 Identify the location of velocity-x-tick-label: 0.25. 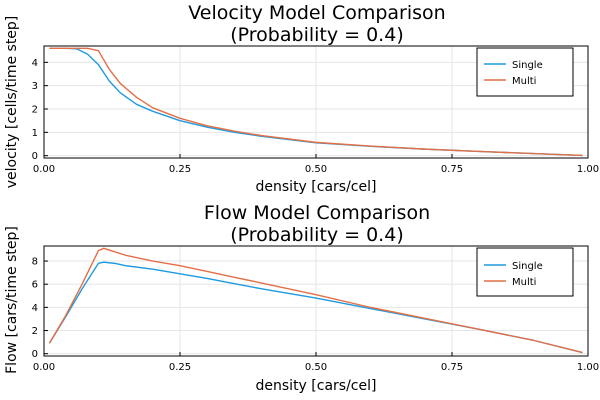
(180, 169).